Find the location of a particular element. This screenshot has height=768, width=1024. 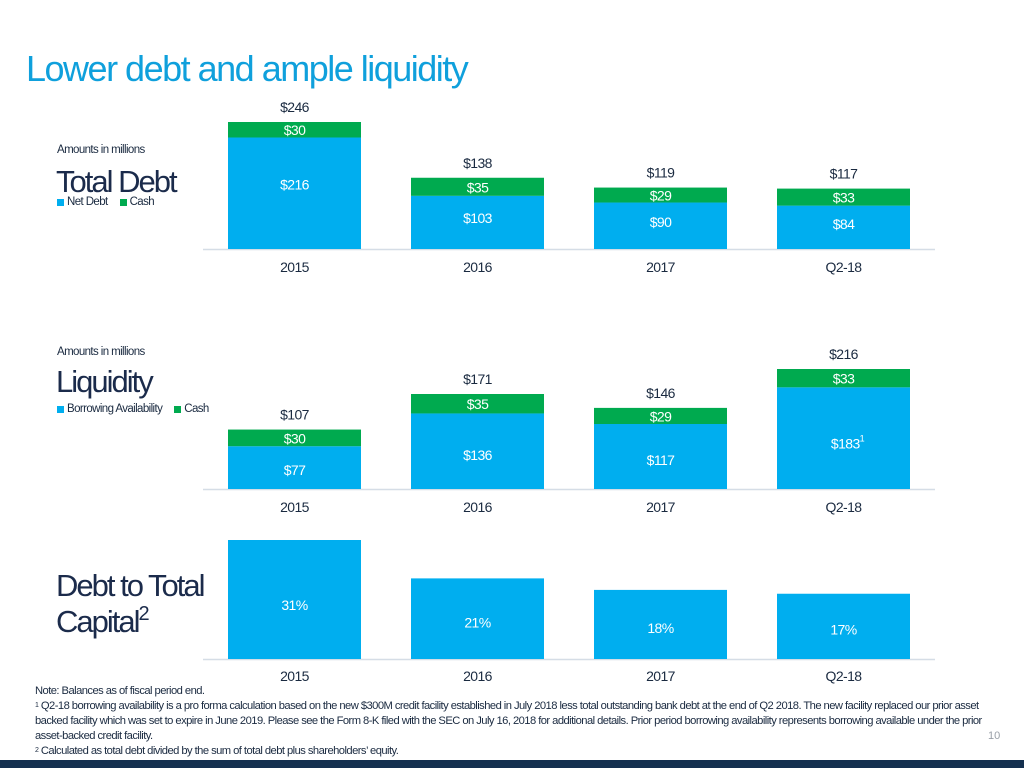

legend-label-cash-liquidity: Cash is located at coordinates (196, 409).